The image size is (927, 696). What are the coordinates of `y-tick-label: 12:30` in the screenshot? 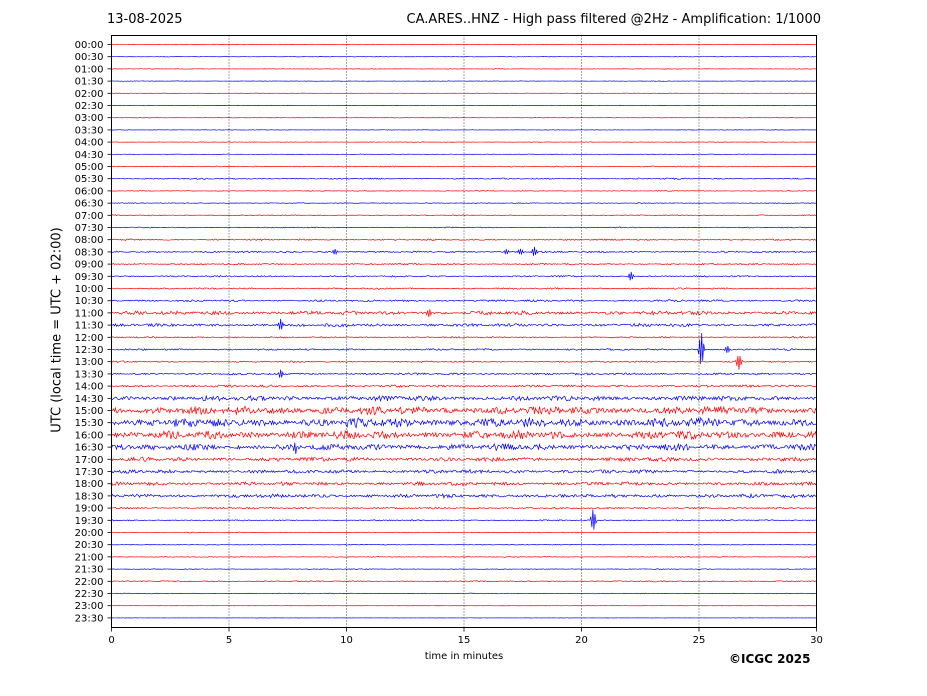 It's located at (89, 350).